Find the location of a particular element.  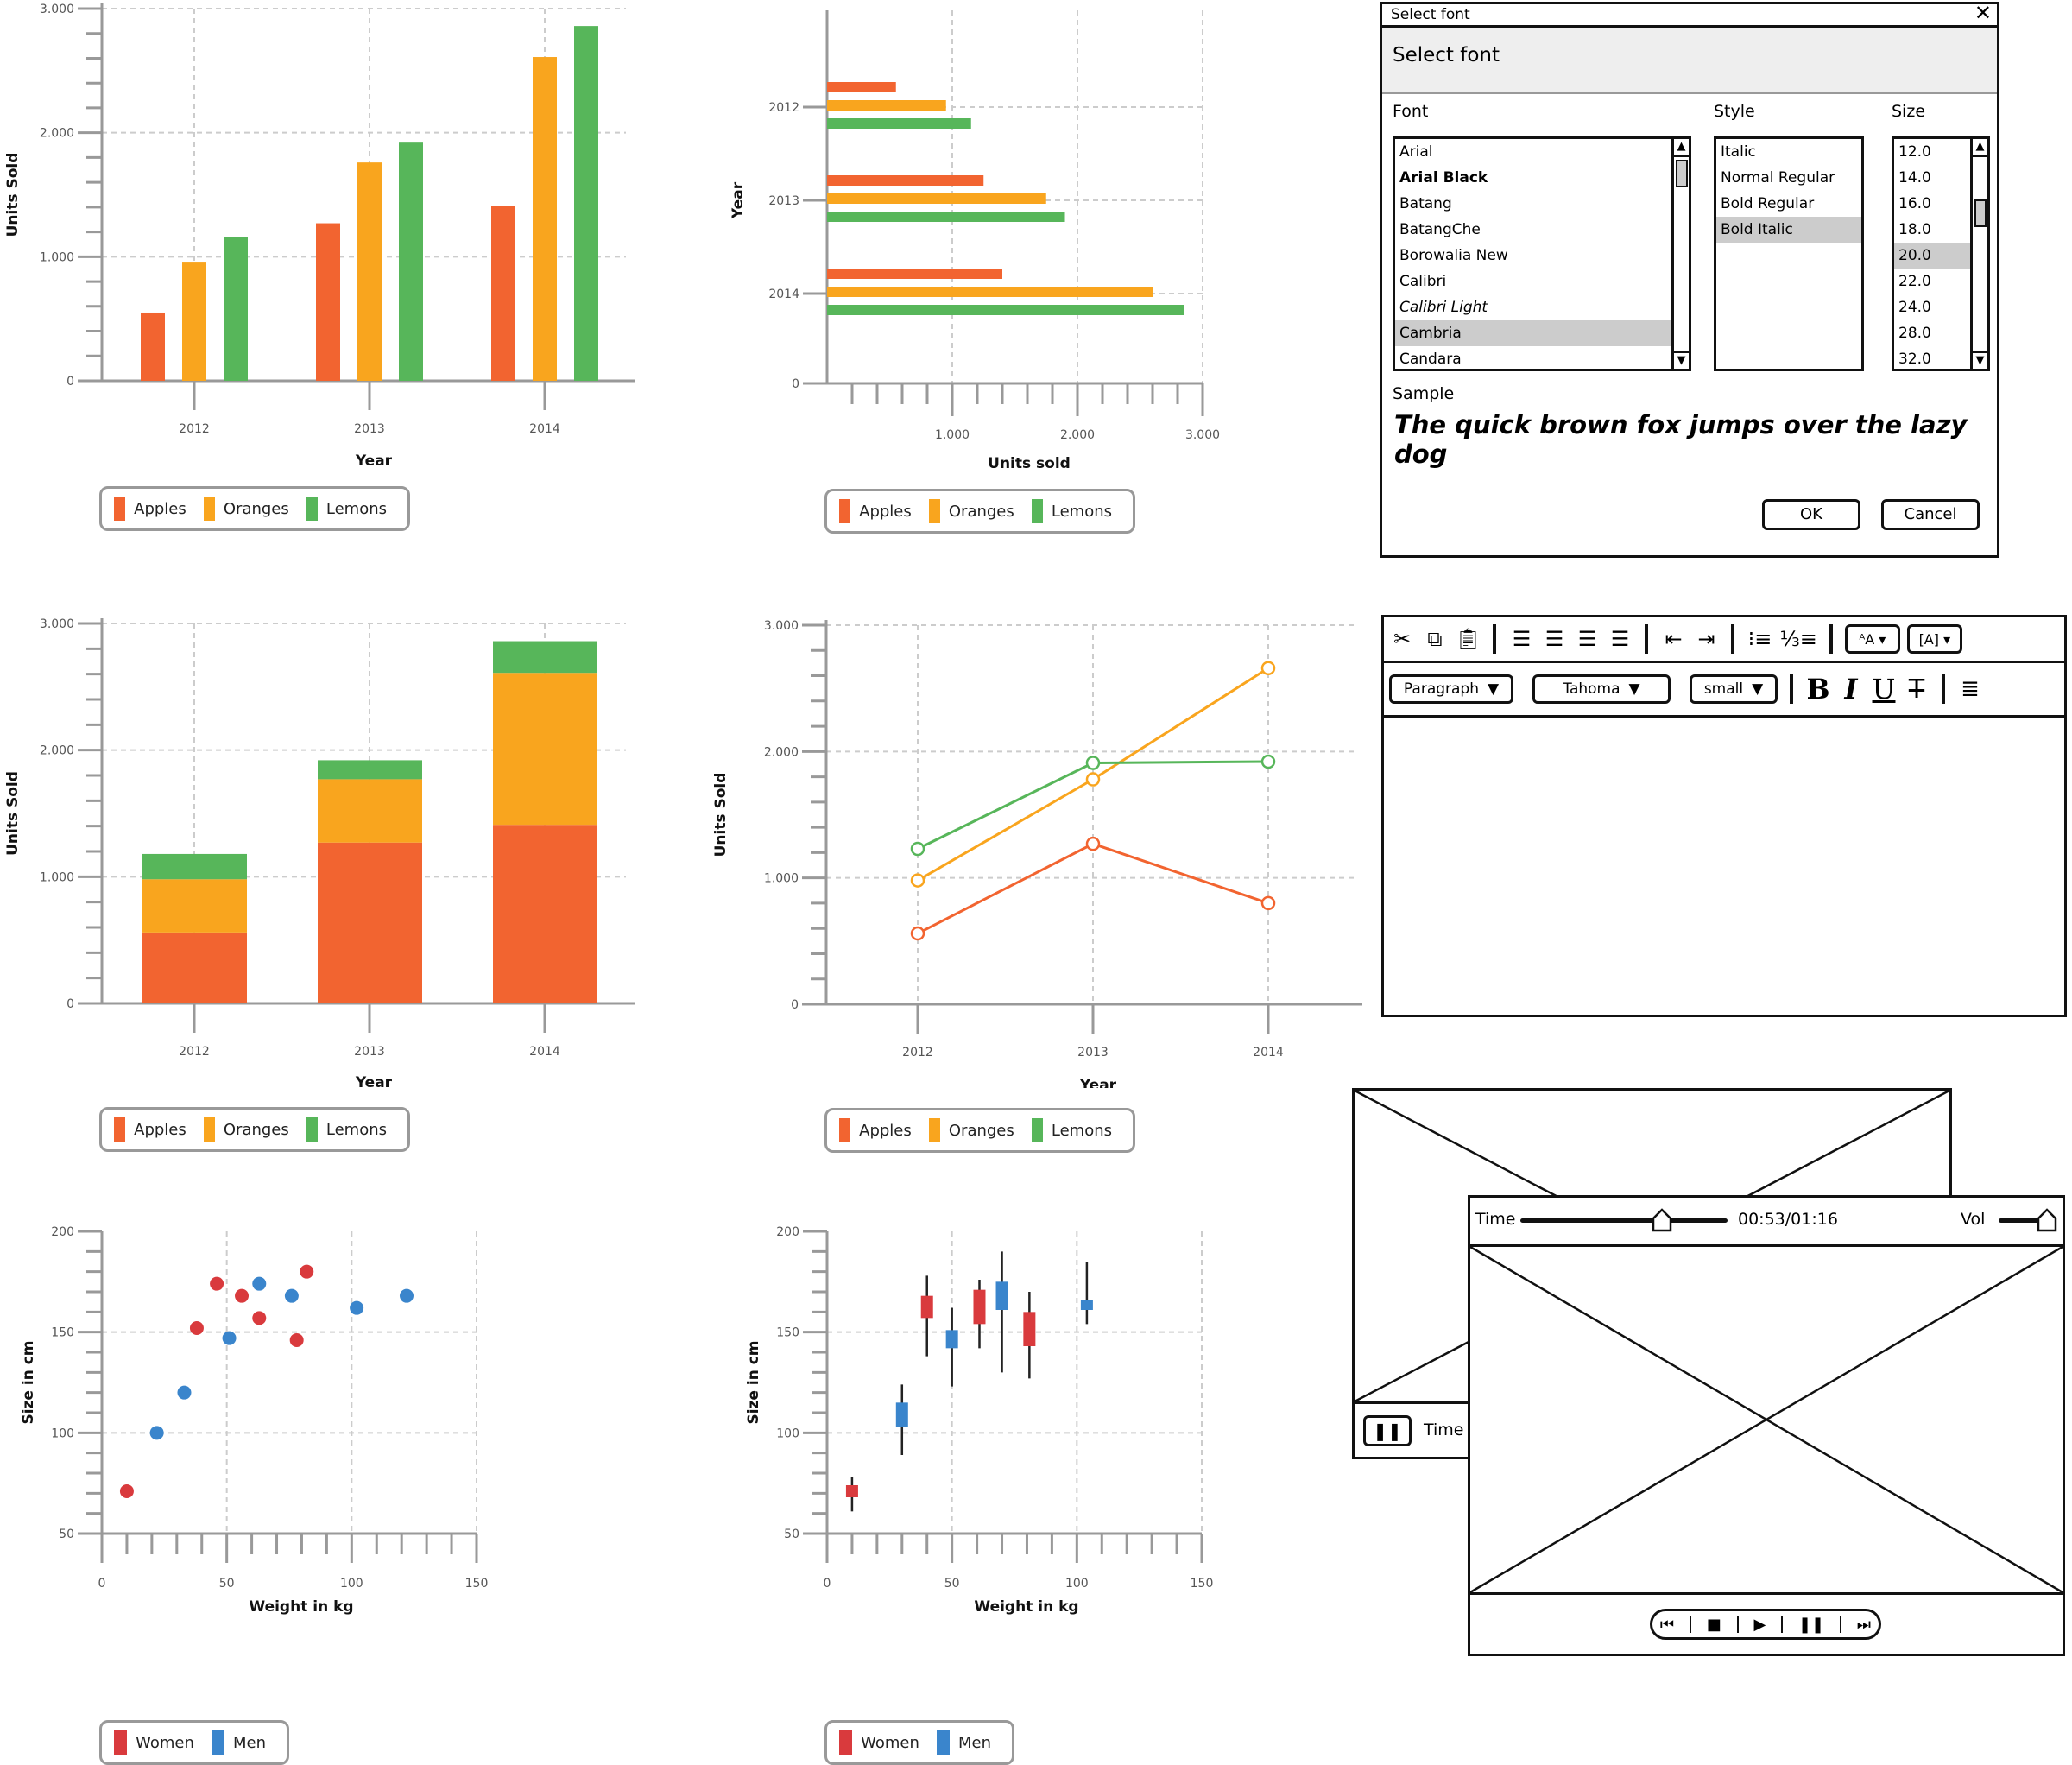

paragraph-dropdown: Paragraph ▼ is located at coordinates (1451, 689).